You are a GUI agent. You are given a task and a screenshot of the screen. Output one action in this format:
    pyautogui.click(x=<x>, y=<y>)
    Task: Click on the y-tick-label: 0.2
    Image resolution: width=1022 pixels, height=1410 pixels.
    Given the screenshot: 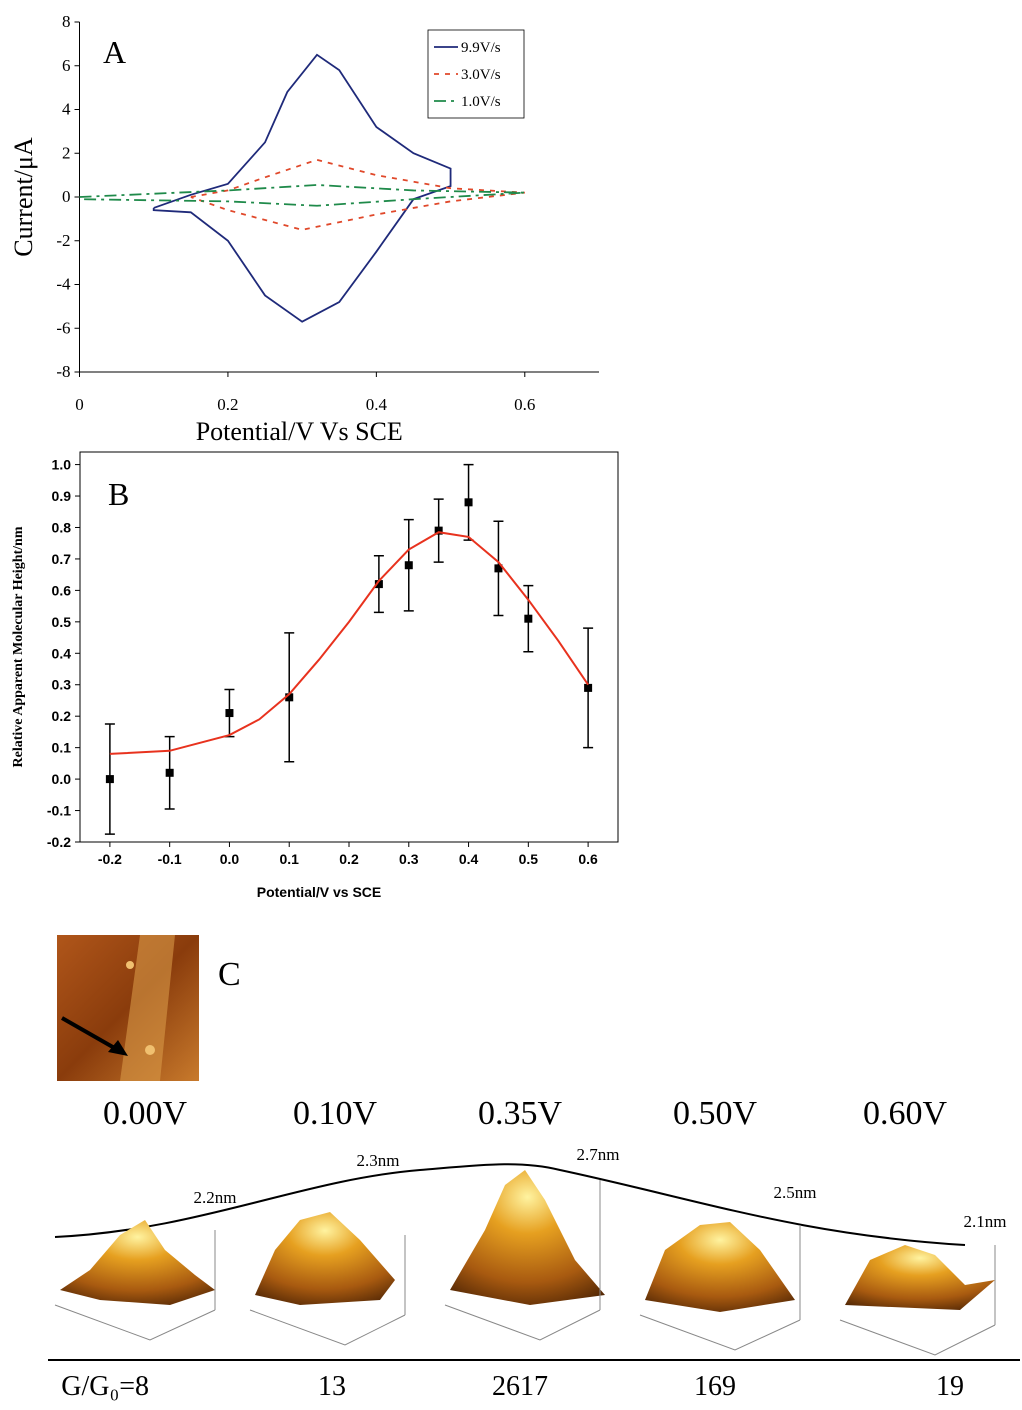 What is the action you would take?
    pyautogui.click(x=62, y=716)
    